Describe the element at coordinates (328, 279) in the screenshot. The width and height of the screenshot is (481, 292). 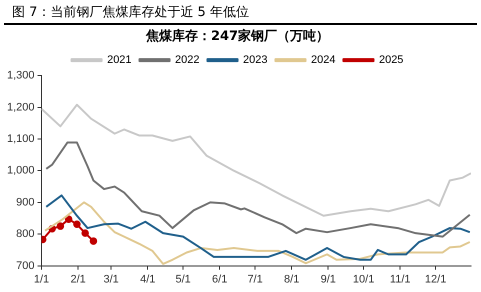
I see `x-tick-label: 9/1` at that location.